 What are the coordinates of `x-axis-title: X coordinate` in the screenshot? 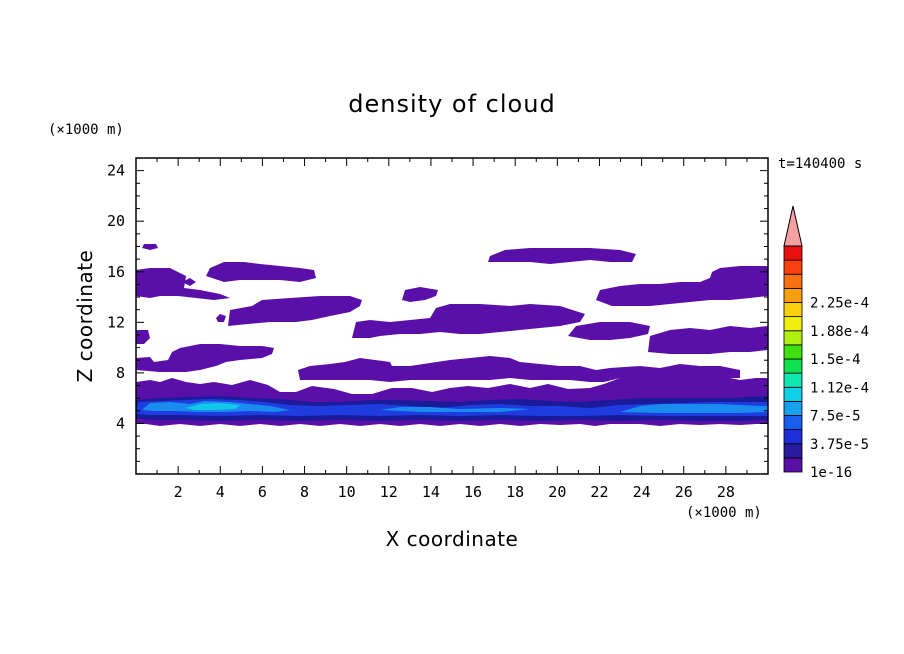 It's located at (452, 539).